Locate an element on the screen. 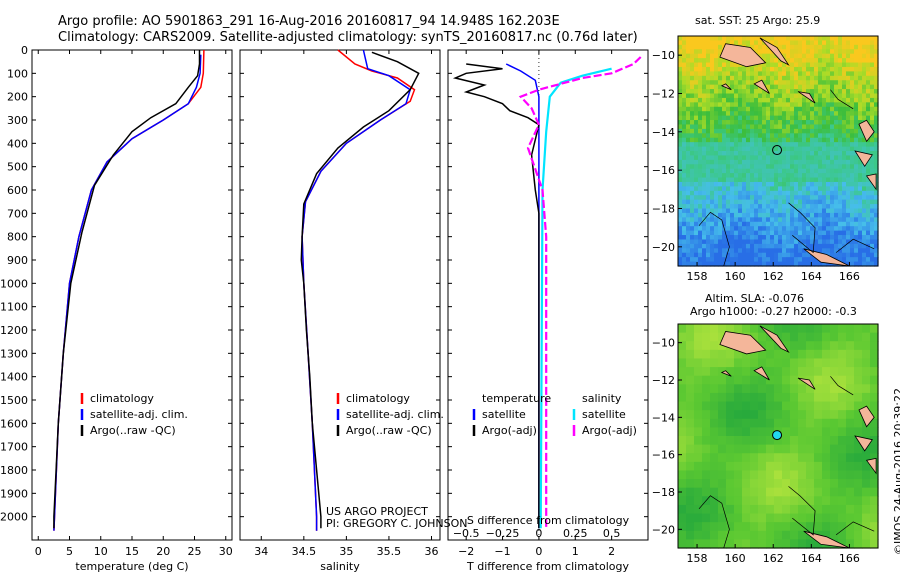  difference-profile-xlabel: T difference from climatology is located at coordinates (547, 566).